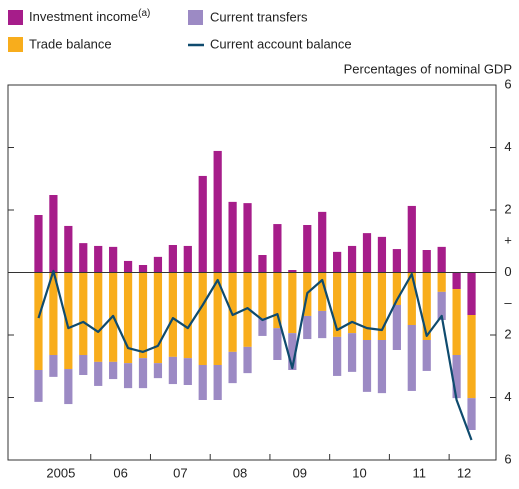 This screenshot has height=489, width=519. I want to click on y-tick-label: 6, so click(507, 458).